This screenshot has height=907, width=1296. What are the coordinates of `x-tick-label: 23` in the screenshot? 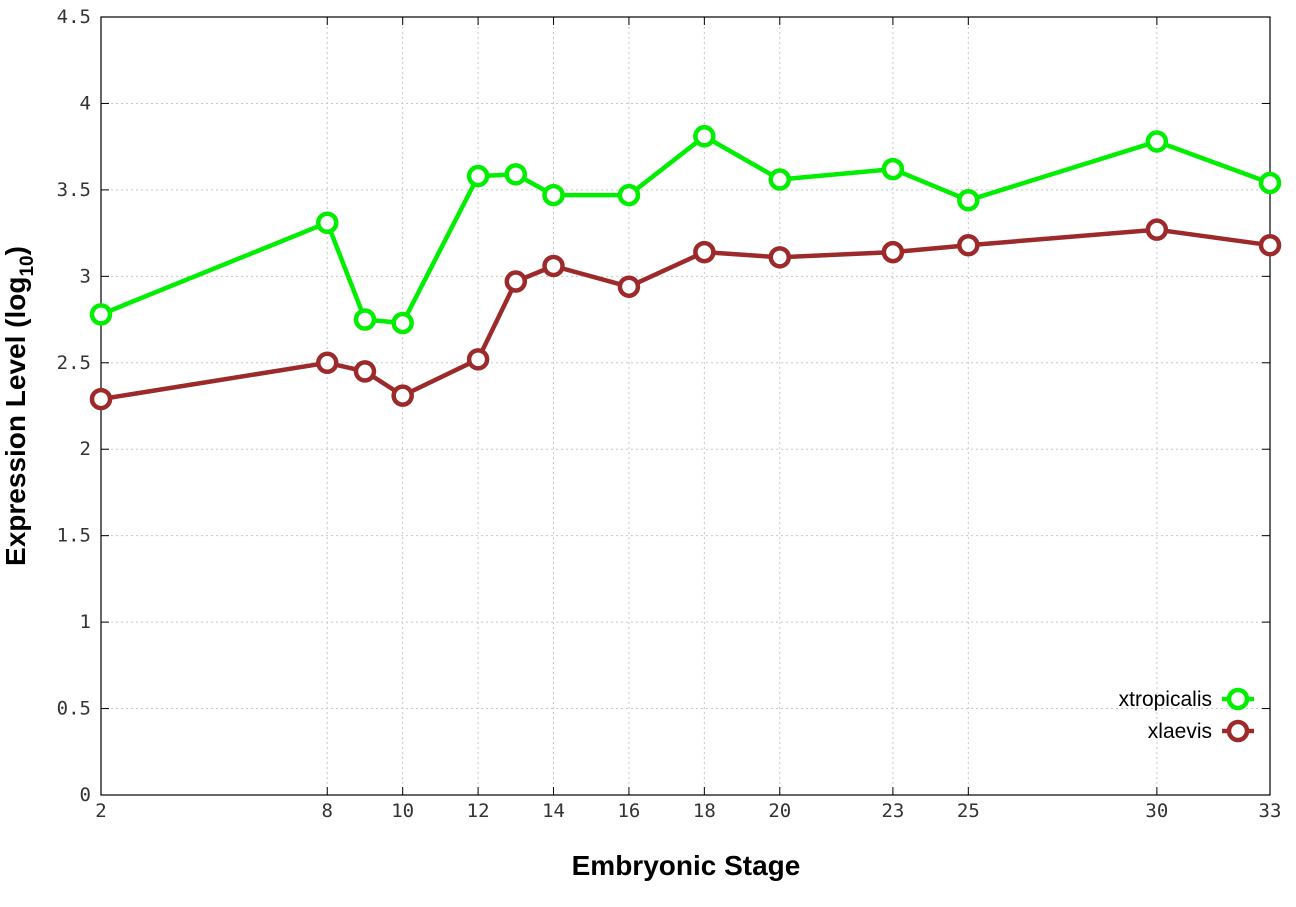 It's located at (892, 811).